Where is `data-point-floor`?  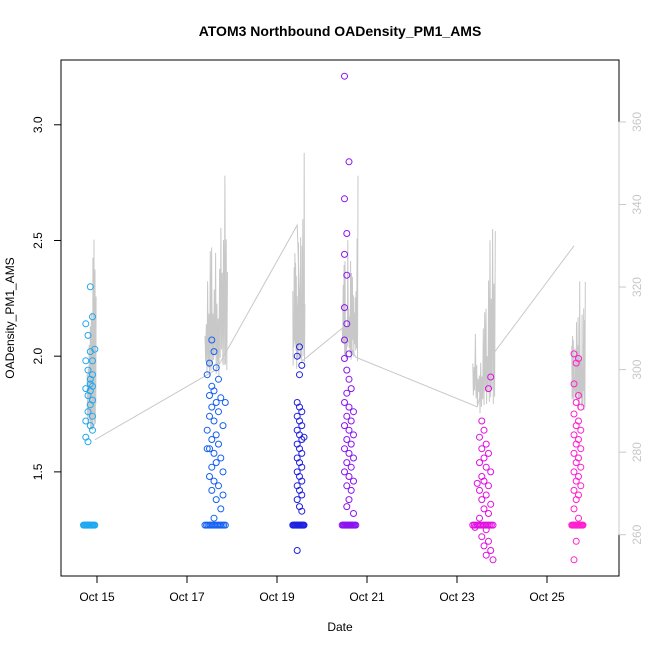 data-point-floor is located at coordinates (583, 525).